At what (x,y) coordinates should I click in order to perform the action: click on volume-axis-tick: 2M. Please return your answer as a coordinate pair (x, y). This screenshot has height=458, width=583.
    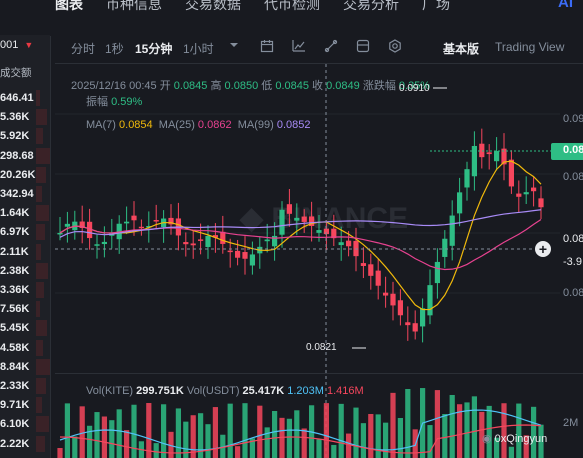
    Looking at the image, I should click on (571, 423).